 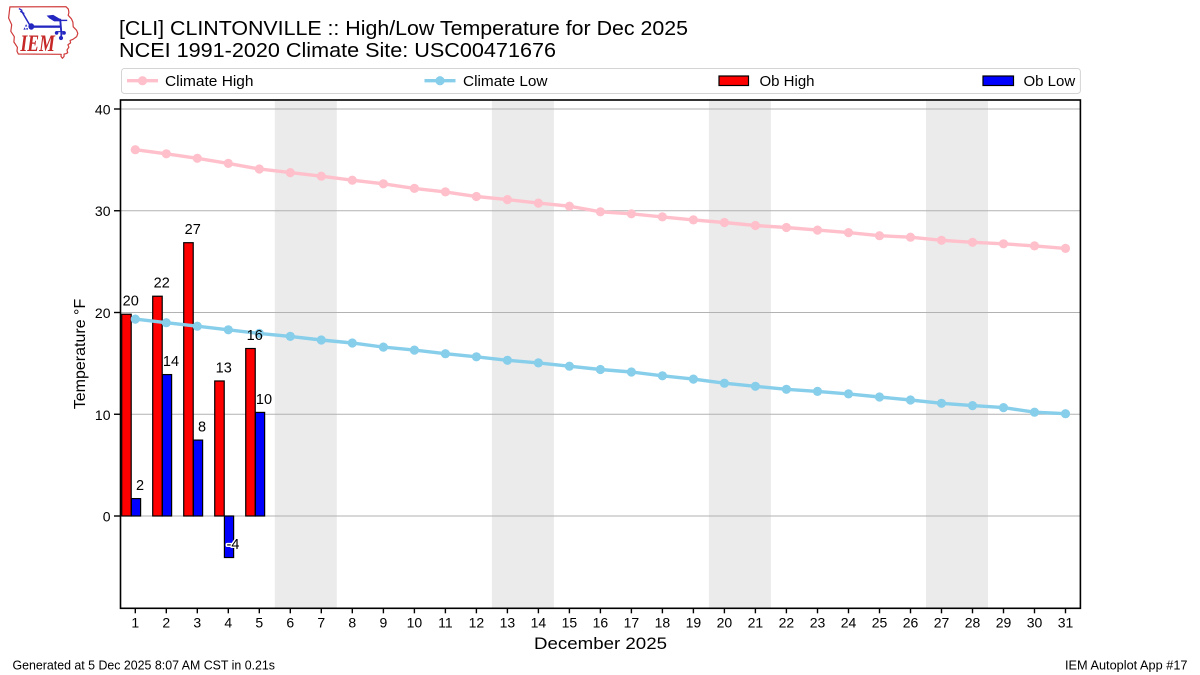 I want to click on svg-text: -4, so click(x=233, y=545).